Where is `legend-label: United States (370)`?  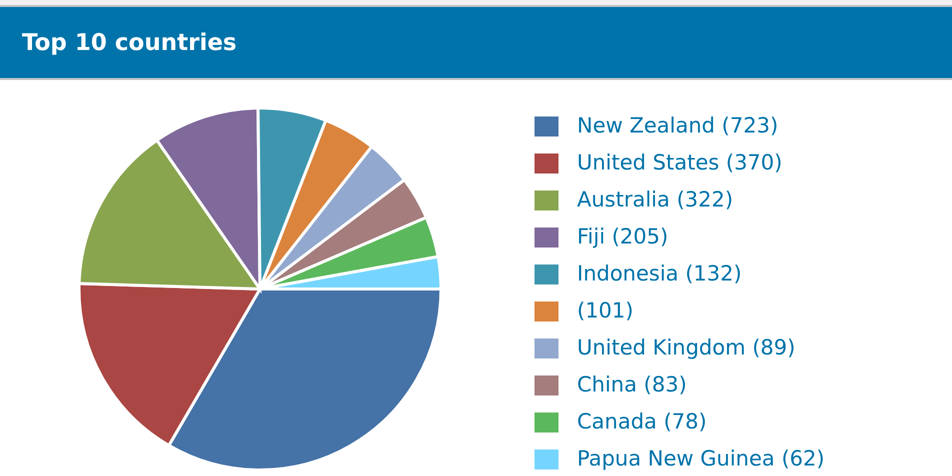
legend-label: United States (370) is located at coordinates (679, 162).